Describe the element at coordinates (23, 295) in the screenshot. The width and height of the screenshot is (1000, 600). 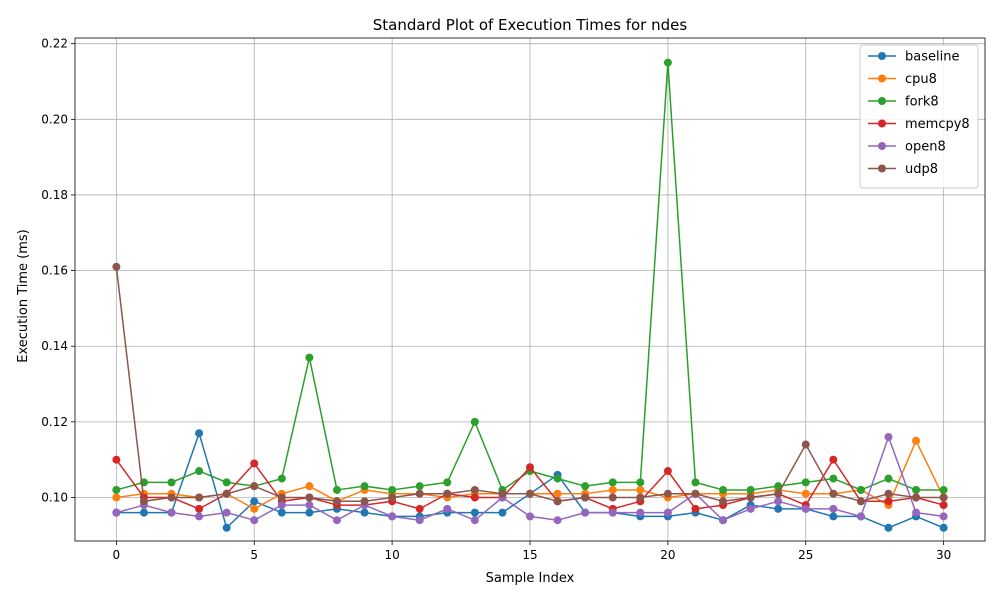
I see `y-axis-label: Execution Time (ms)` at that location.